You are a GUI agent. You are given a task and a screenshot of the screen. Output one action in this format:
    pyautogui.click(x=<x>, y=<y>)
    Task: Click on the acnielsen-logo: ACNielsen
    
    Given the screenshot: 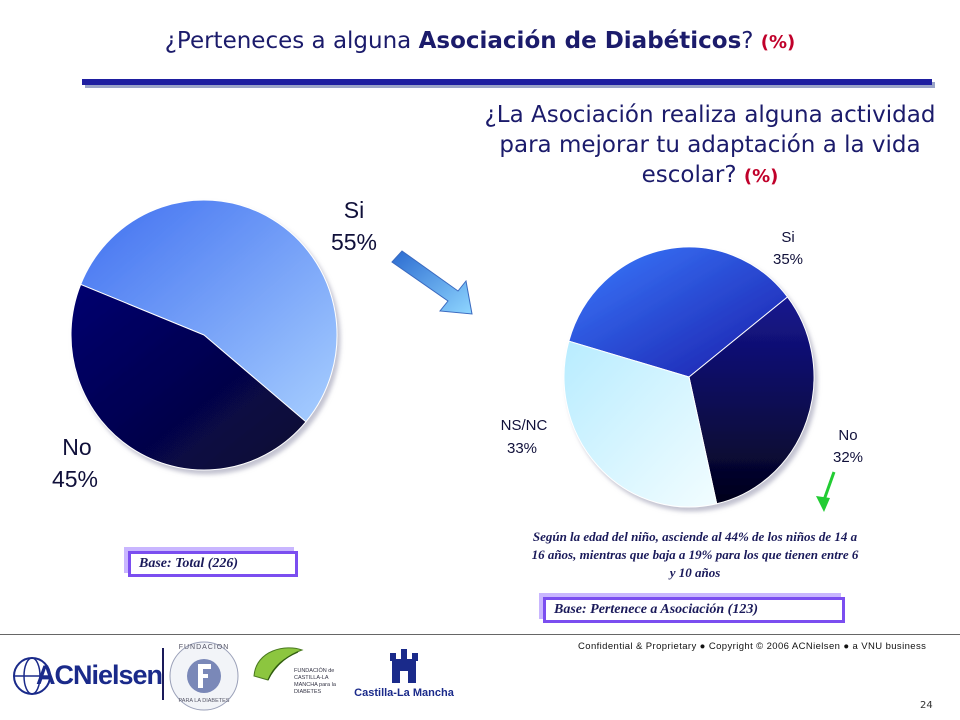 What is the action you would take?
    pyautogui.click(x=86, y=675)
    